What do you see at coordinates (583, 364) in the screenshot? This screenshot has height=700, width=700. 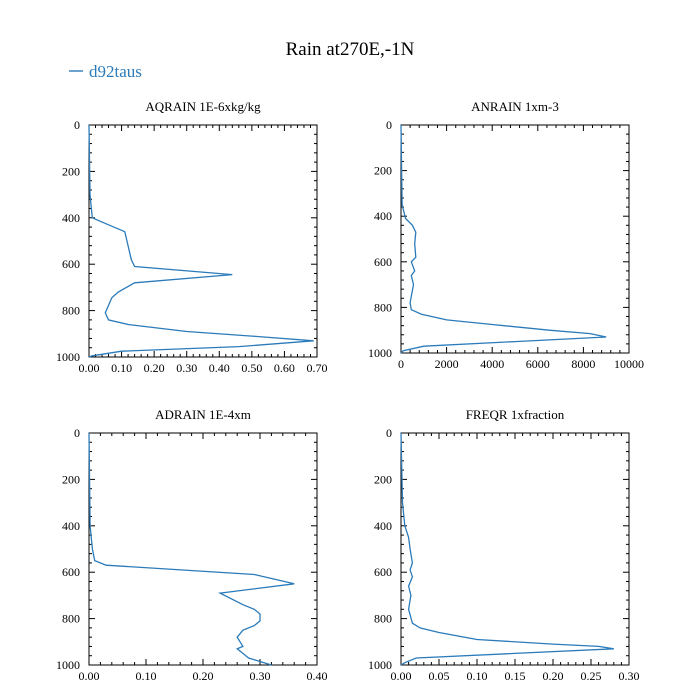 I see `x-tick-label: 8000` at bounding box center [583, 364].